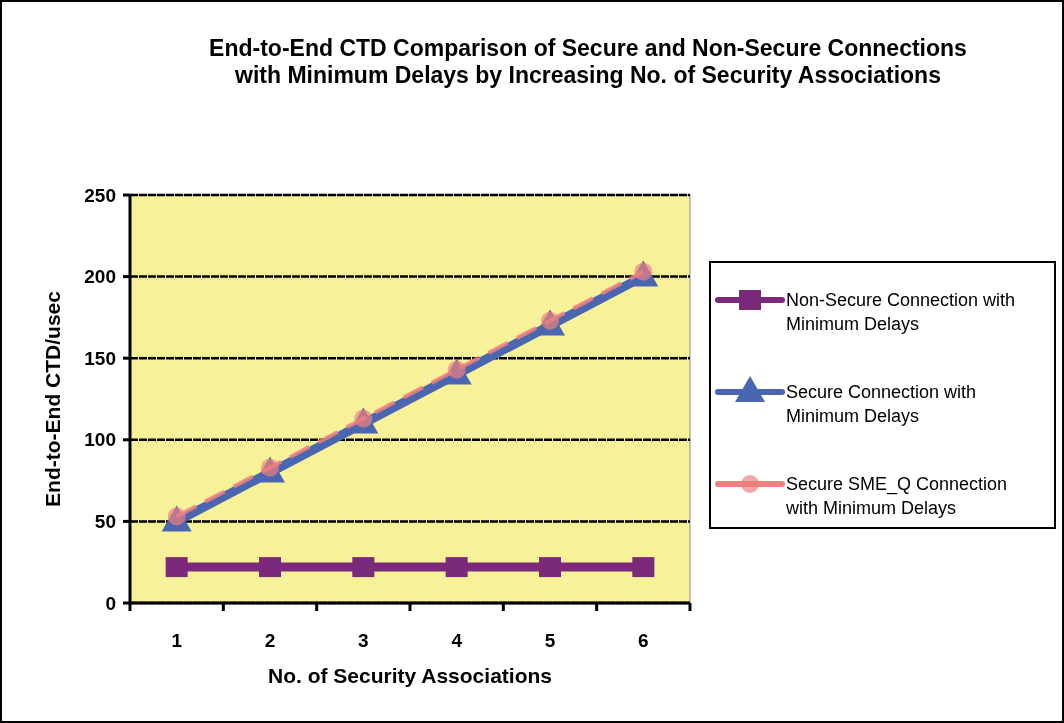 The image size is (1064, 723). I want to click on y-tick-label: 50, so click(105, 522).